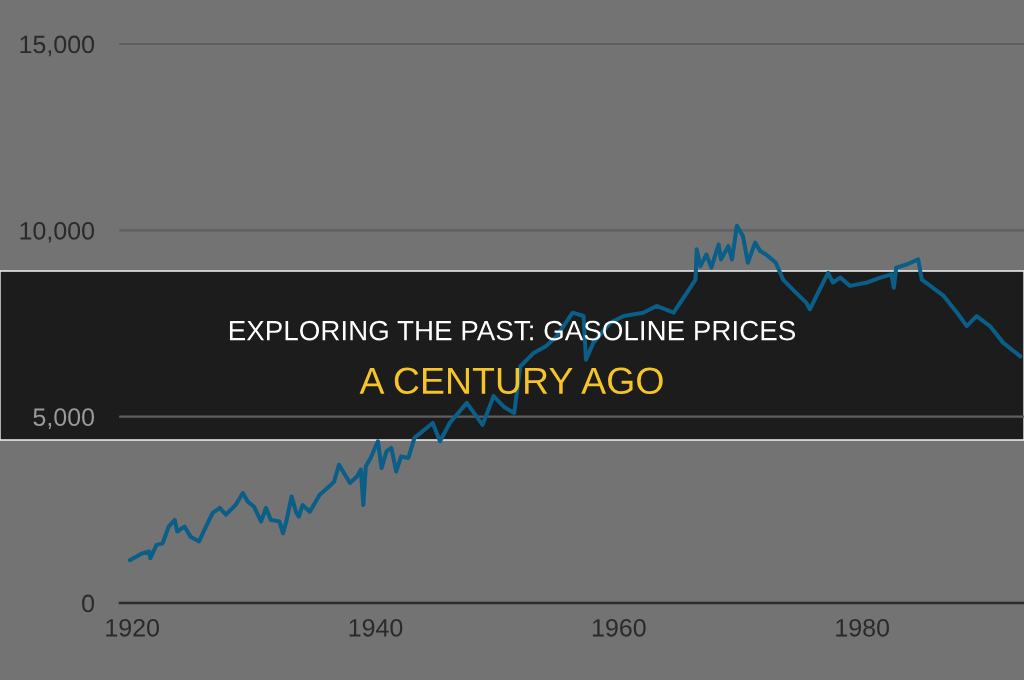 The height and width of the screenshot is (680, 1024). Describe the element at coordinates (57, 46) in the screenshot. I see `y-tick-label: 15,000` at that location.